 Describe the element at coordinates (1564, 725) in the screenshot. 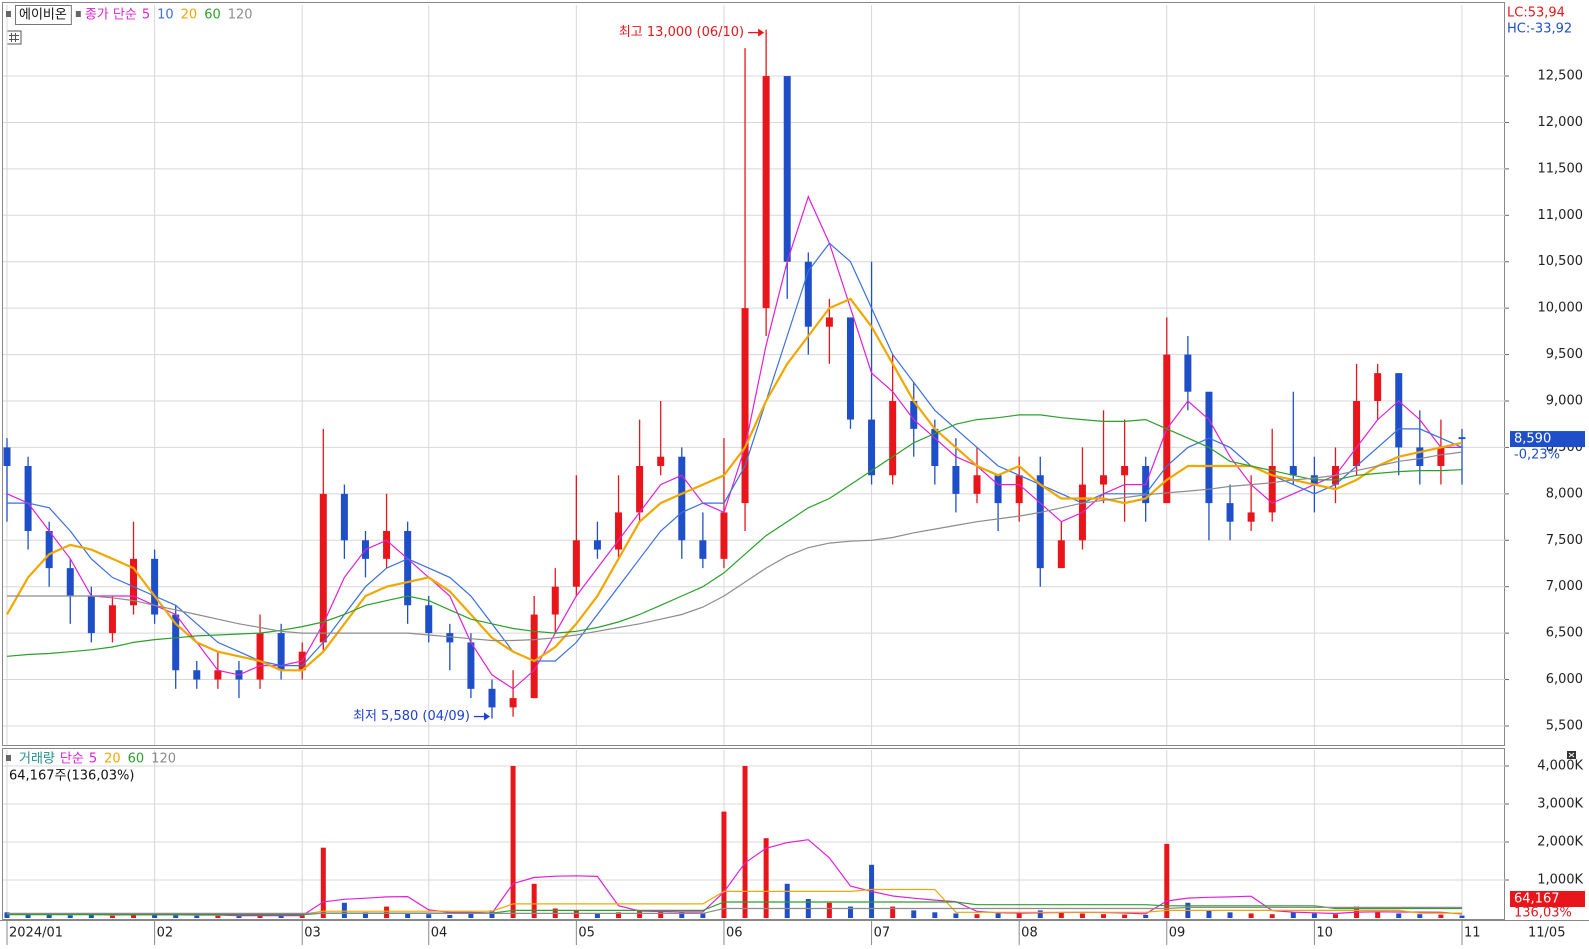

I see `y-tick-label: 5,500` at that location.